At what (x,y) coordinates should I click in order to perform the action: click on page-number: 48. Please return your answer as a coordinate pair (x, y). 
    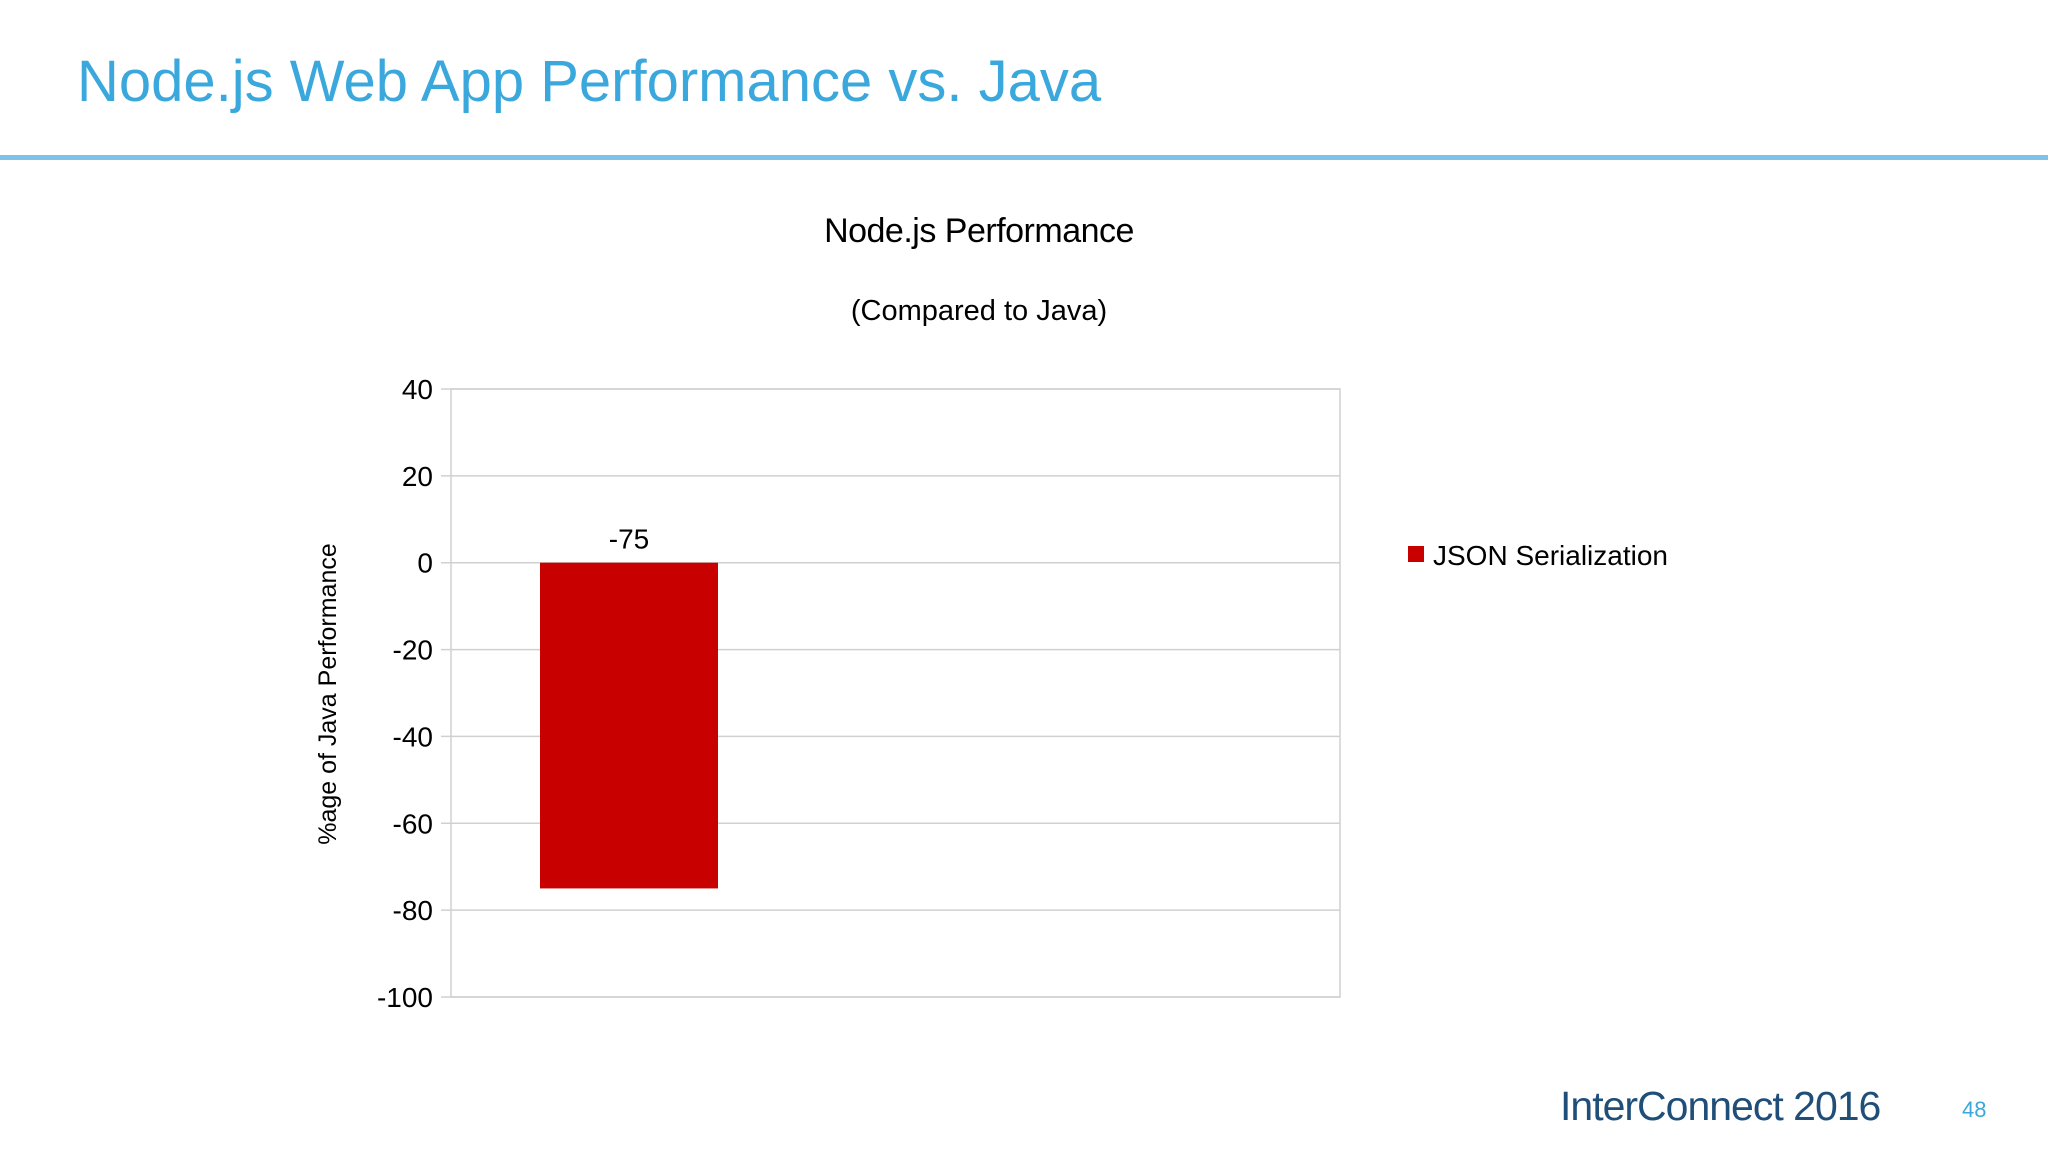
    Looking at the image, I should click on (1974, 1109).